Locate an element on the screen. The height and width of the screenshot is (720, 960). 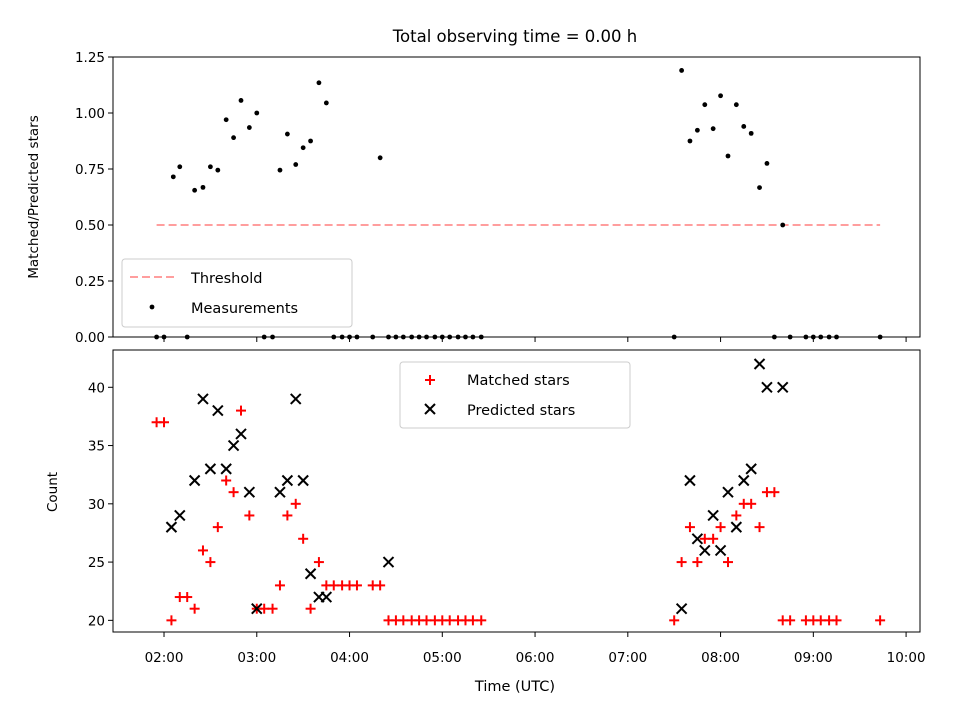
y-tick-label: 25 is located at coordinates (96, 563).